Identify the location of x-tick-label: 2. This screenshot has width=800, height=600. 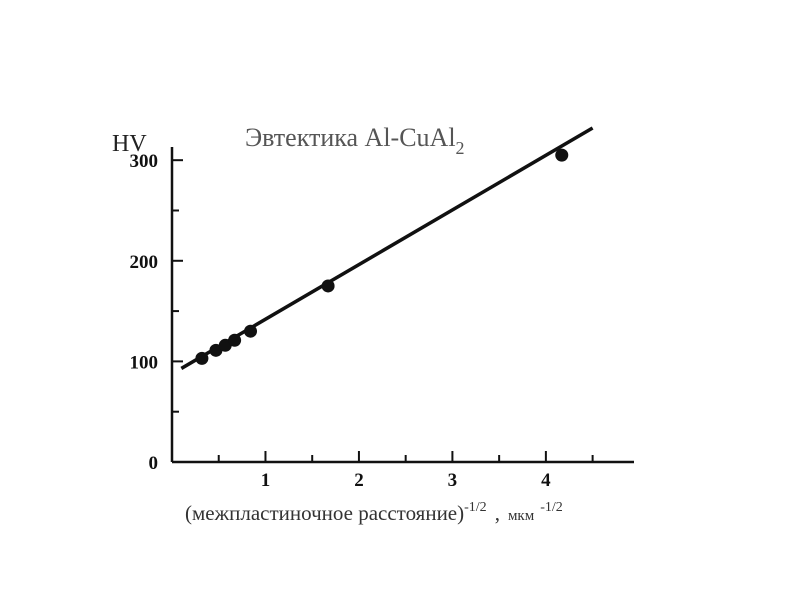
(359, 480).